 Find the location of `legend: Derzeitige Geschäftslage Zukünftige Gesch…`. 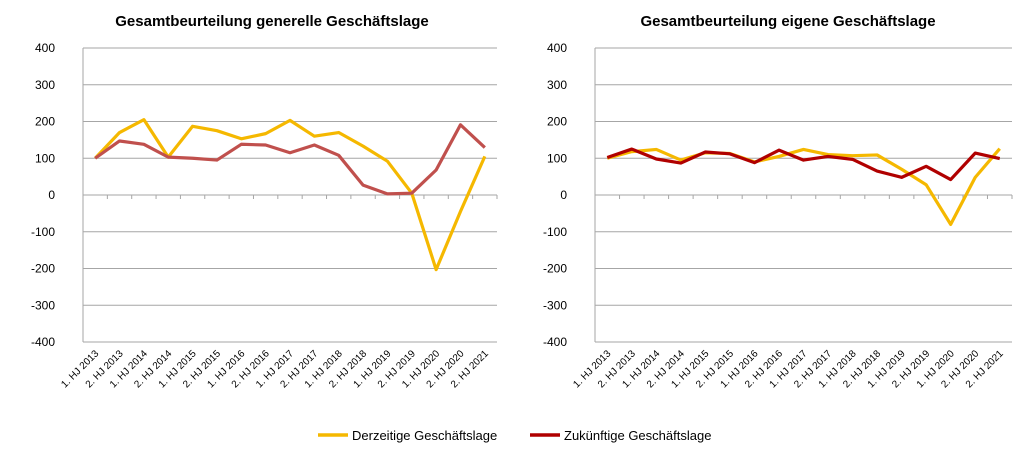

legend: Derzeitige Geschäftslage Zukünftige Gesch… is located at coordinates (514, 435).